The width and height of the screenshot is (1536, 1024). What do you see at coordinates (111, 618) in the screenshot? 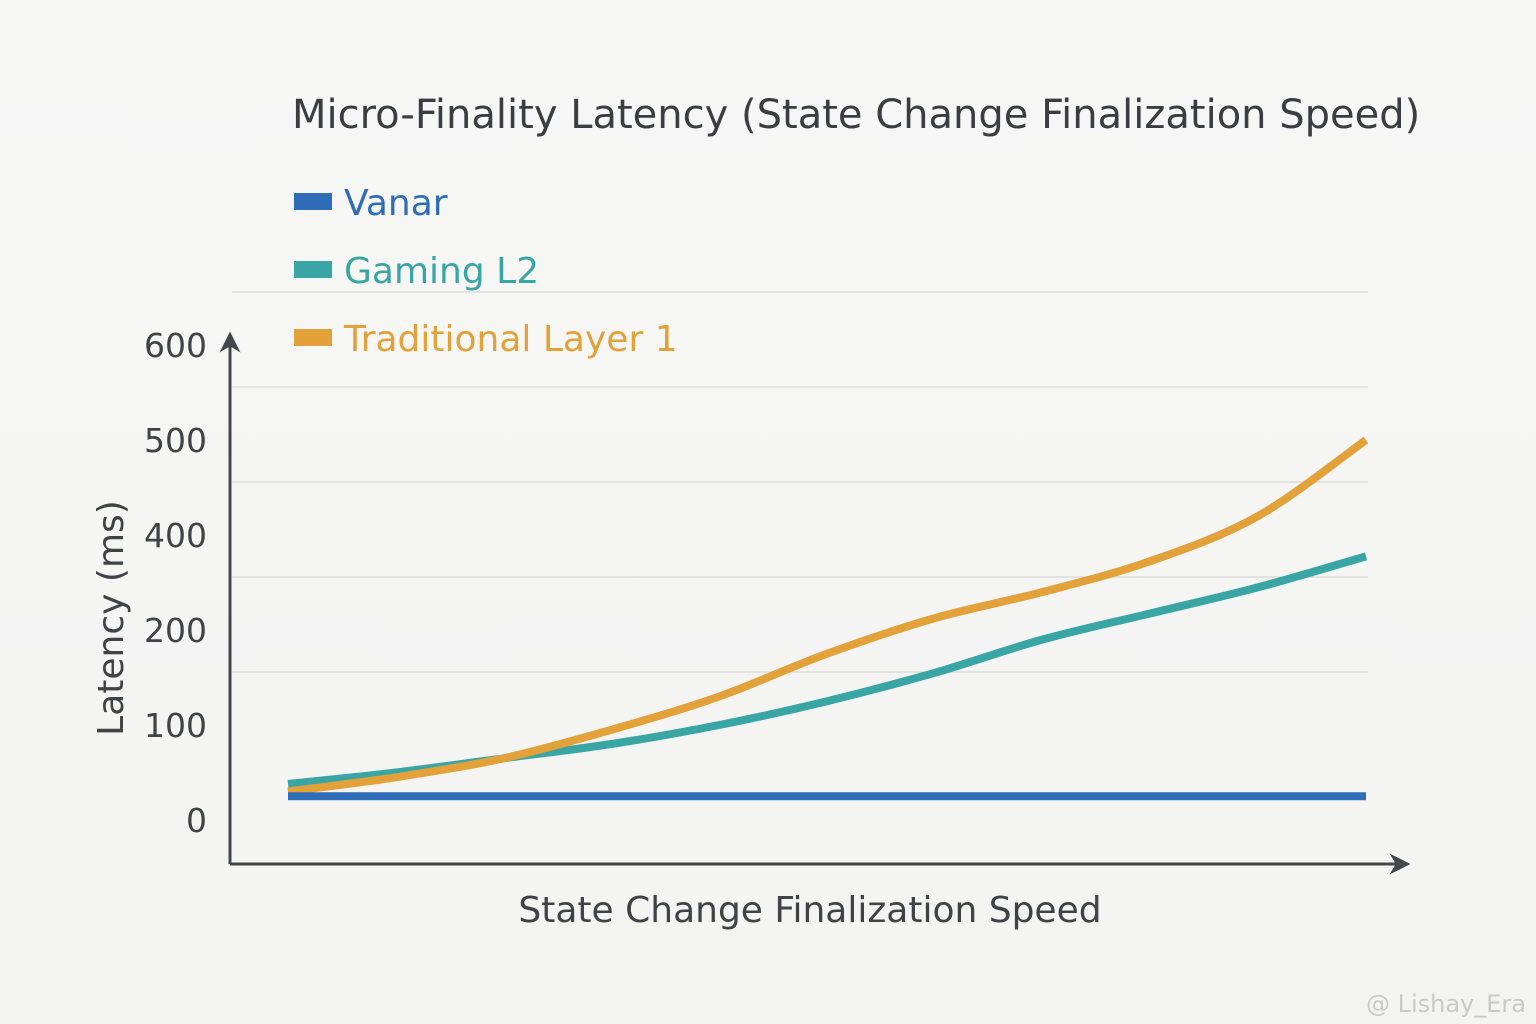
I see `y-axis-label: Latency (ms)` at bounding box center [111, 618].